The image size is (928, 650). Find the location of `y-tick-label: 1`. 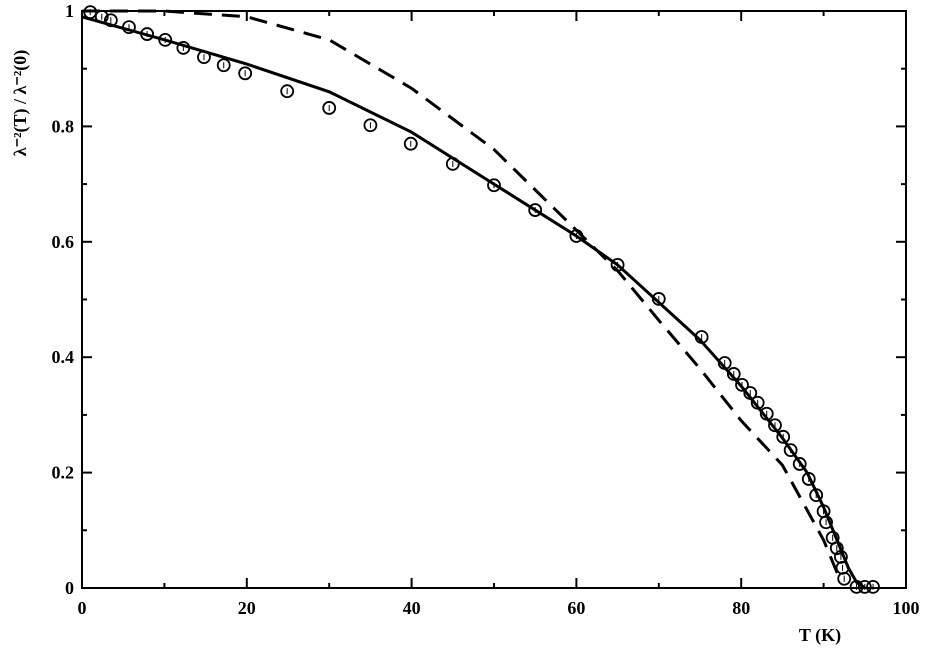

y-tick-label: 1 is located at coordinates (69, 11).